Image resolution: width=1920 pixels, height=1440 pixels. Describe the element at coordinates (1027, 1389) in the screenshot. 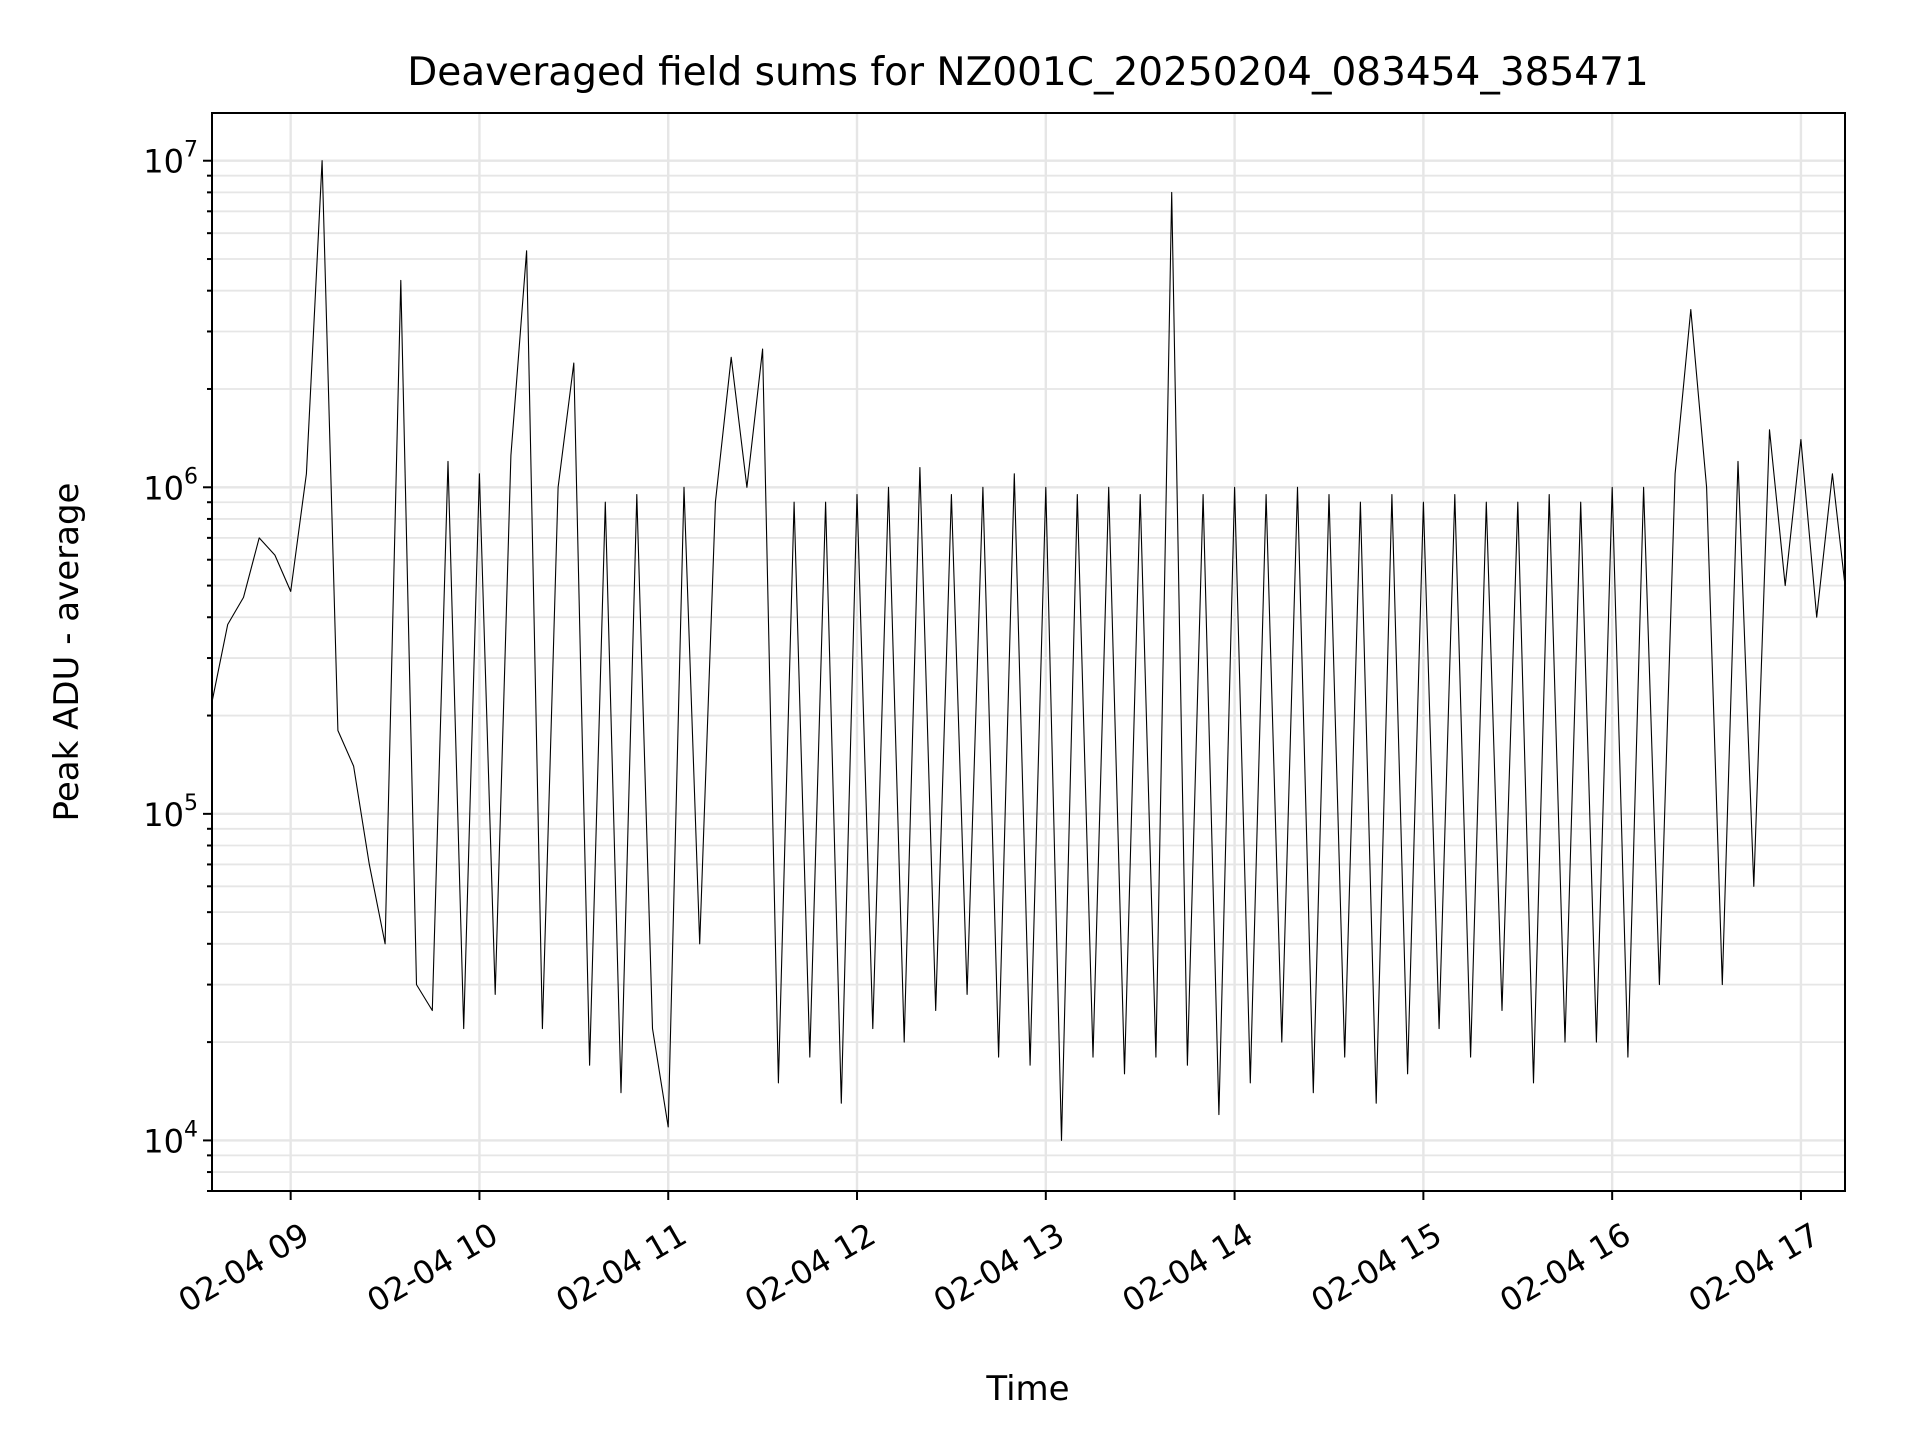

I see `x-axis-label: Time` at that location.